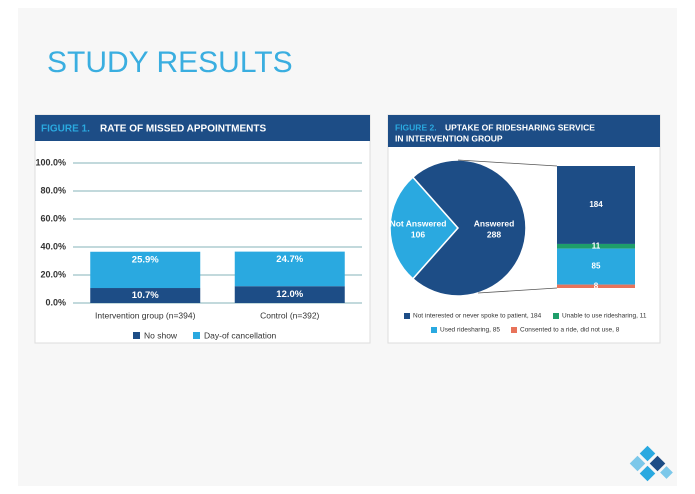 Image resolution: width=695 pixels, height=494 pixels. I want to click on x-tick-label: Intervention group (n=394), so click(145, 315).